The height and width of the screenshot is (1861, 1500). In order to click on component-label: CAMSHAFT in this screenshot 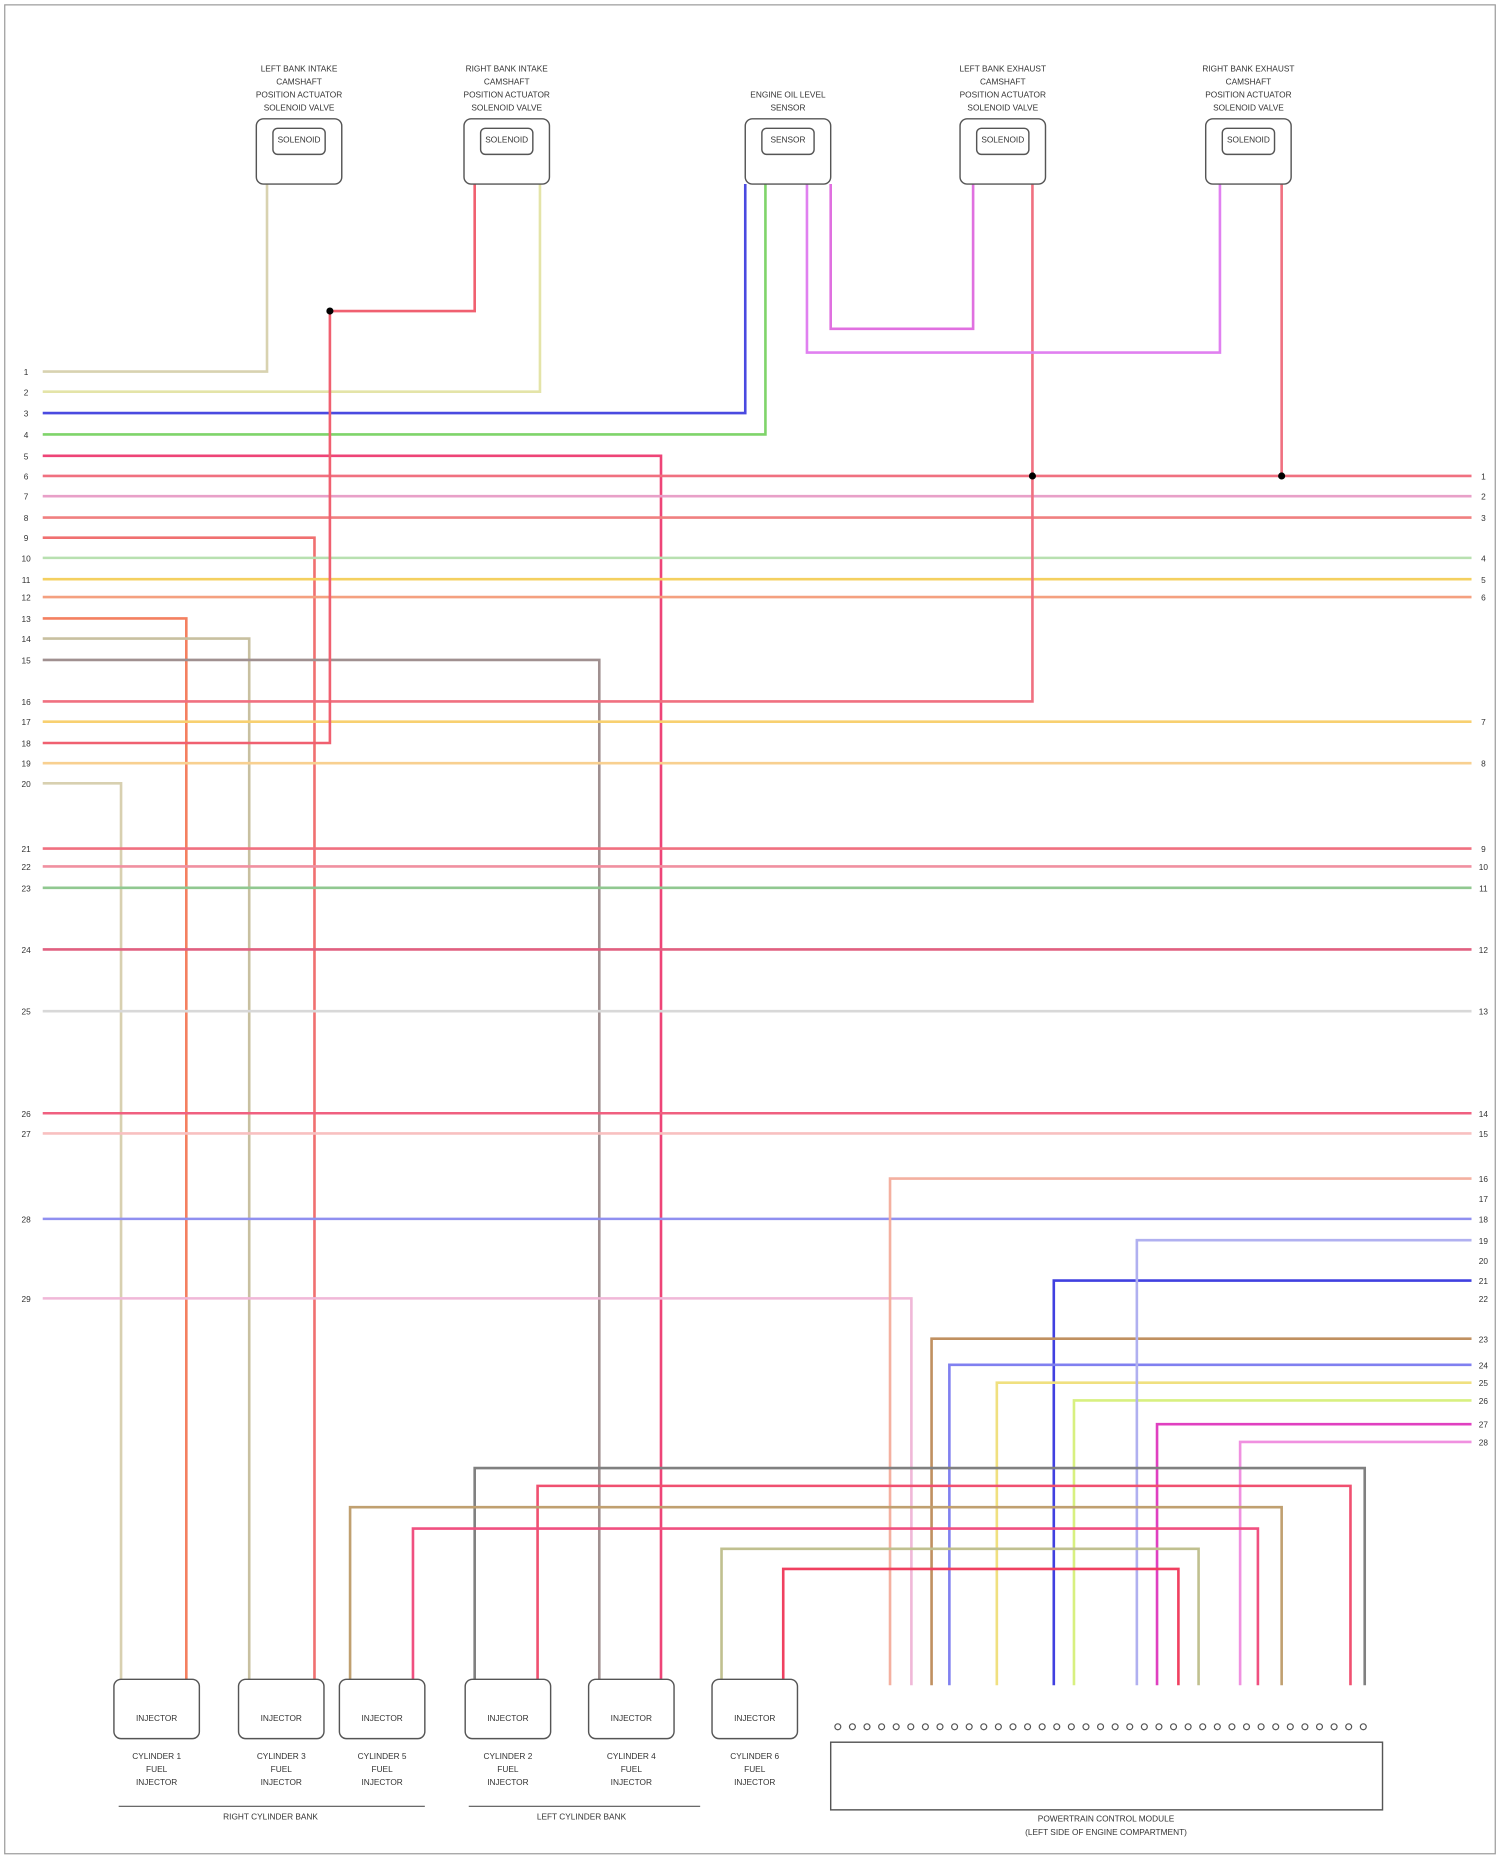, I will do `click(507, 81)`.